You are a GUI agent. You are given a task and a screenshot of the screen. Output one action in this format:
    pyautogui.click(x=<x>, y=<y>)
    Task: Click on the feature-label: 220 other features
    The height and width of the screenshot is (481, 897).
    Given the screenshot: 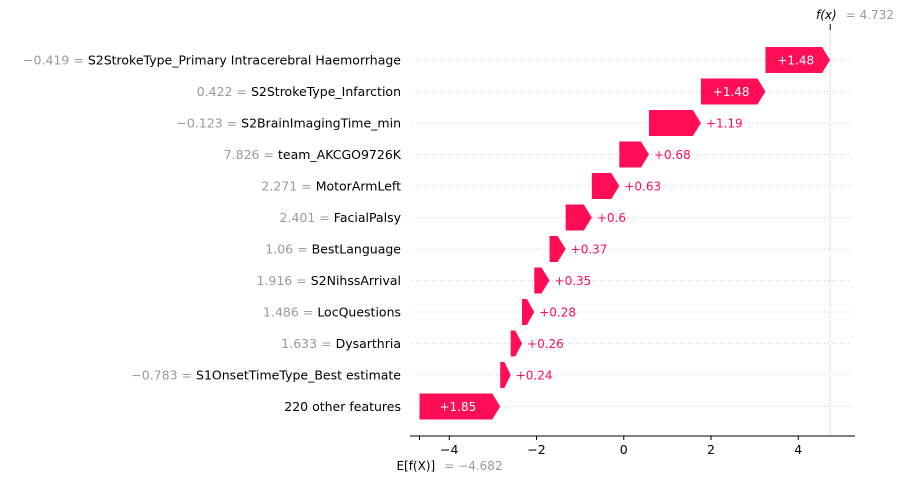 What is the action you would take?
    pyautogui.click(x=342, y=406)
    